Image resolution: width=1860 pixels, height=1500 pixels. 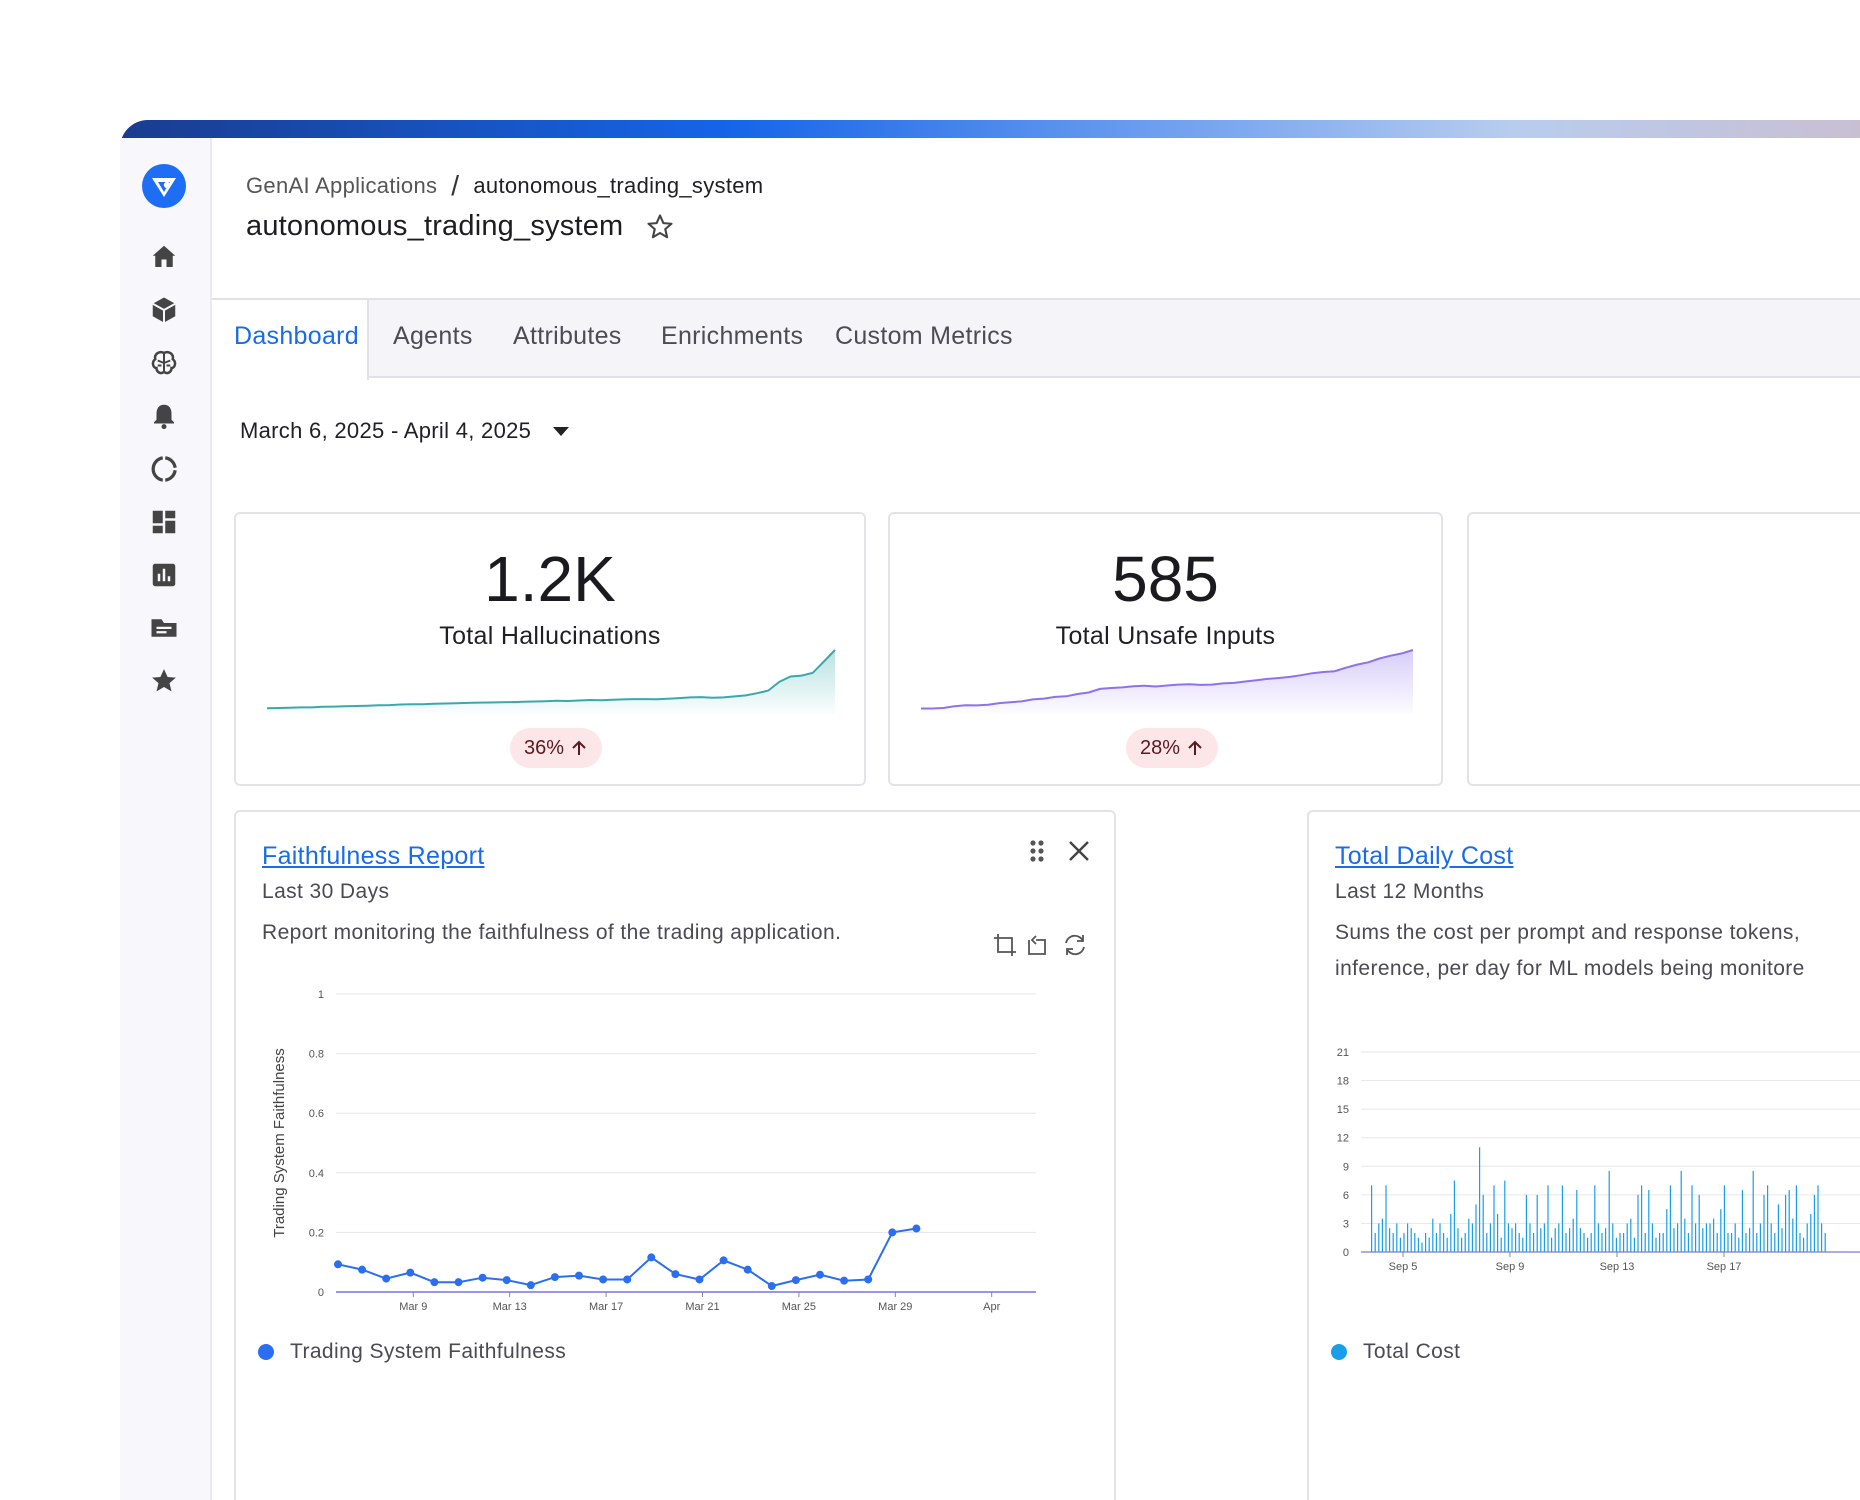 What do you see at coordinates (1424, 856) in the screenshot?
I see `widget-title-link: Total Daily Cost` at bounding box center [1424, 856].